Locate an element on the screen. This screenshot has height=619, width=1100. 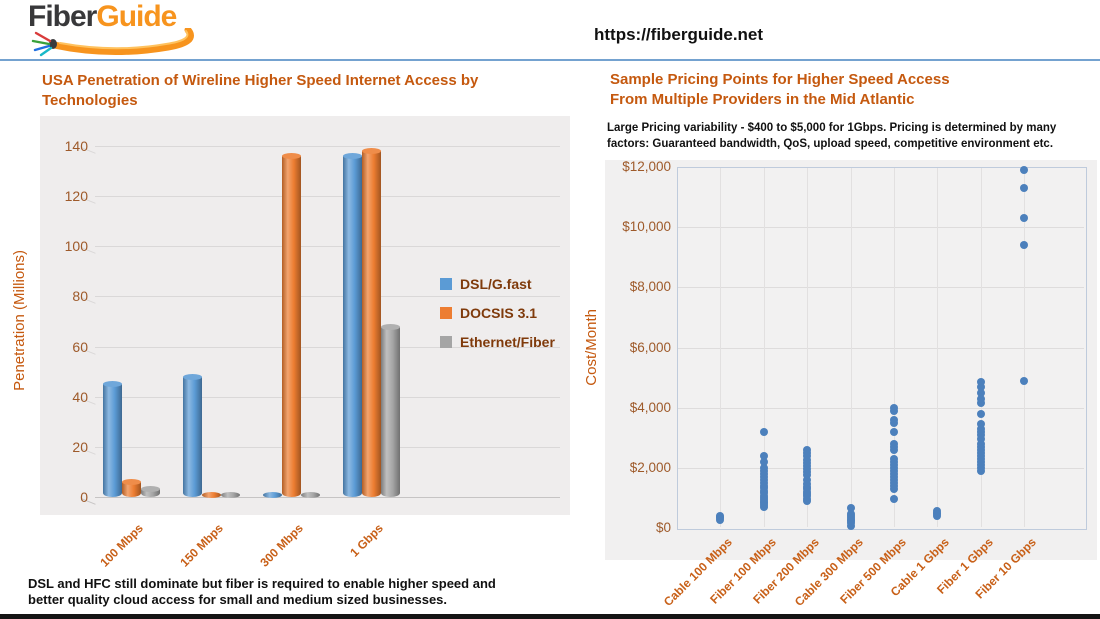
fiberguide-logo: FiberGuide is located at coordinates (128, 30).